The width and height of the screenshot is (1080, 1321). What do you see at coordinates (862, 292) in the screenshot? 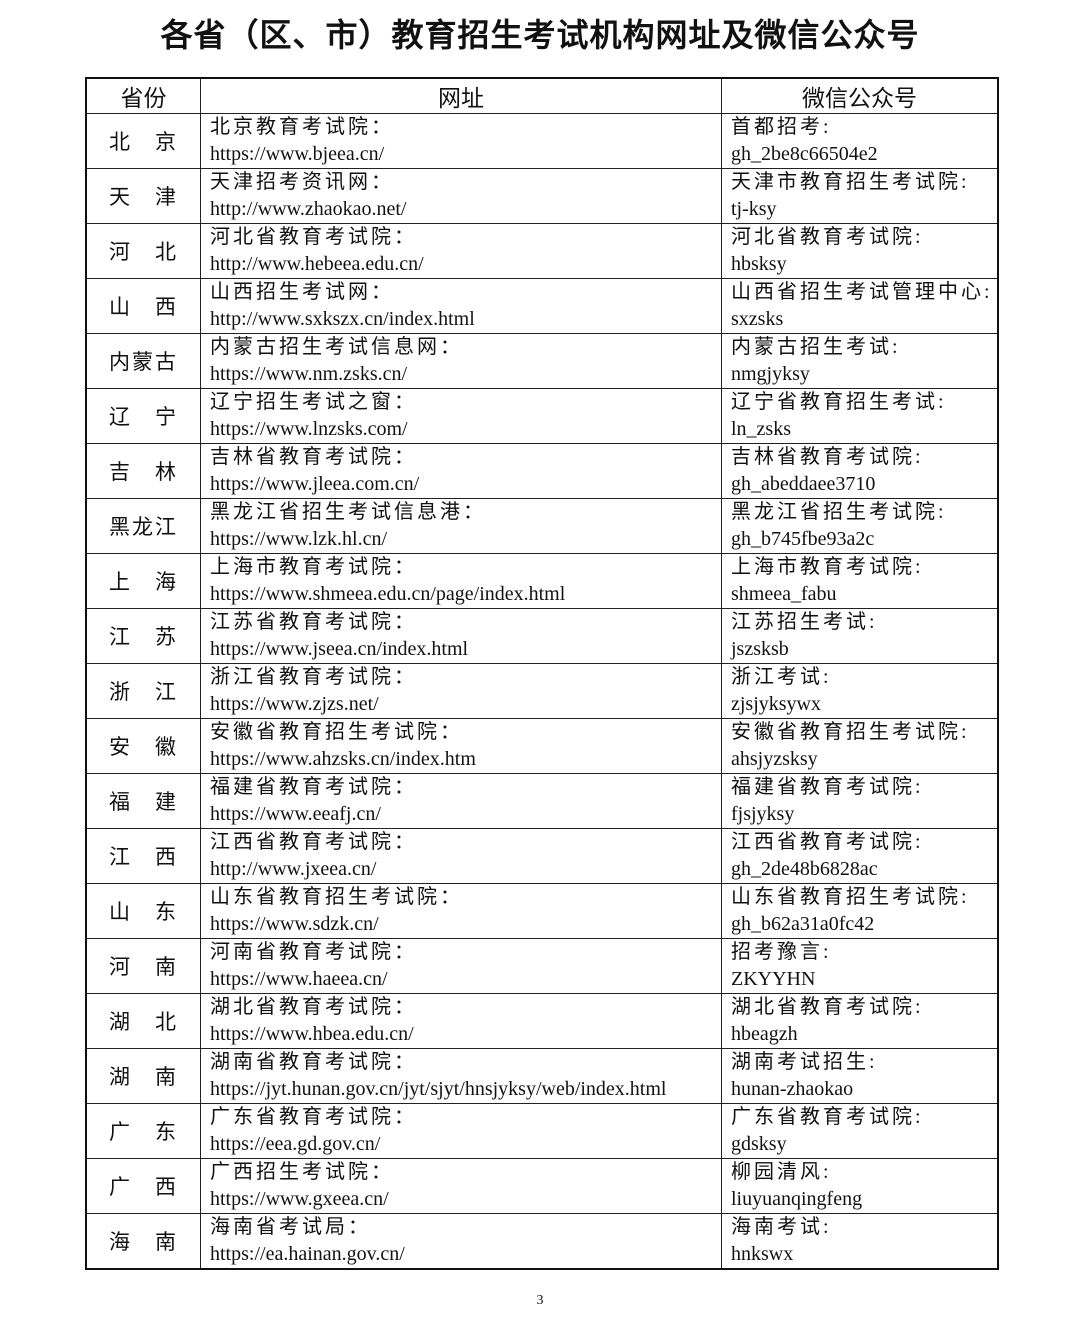
I see `wechat-name: 山西省招生考试管理中心:` at bounding box center [862, 292].